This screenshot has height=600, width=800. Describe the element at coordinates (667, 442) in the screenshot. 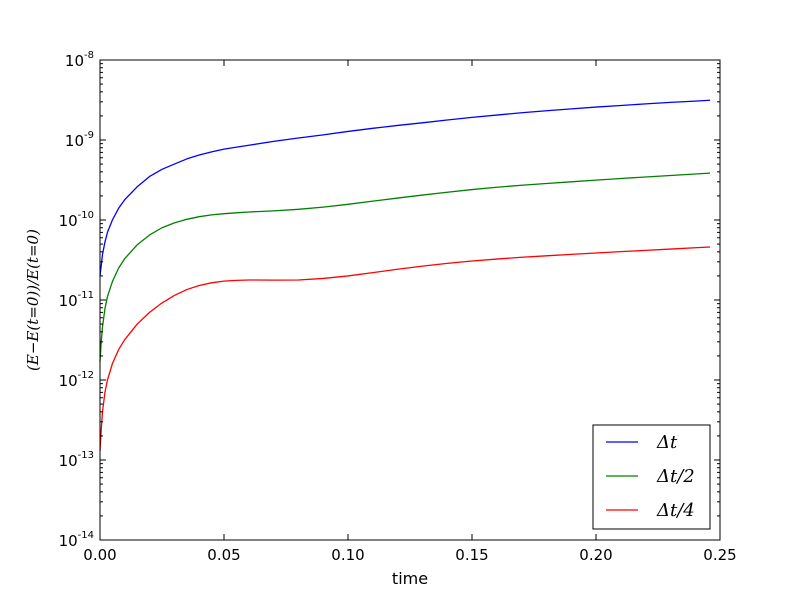

I see `legend-label-1: Δt` at that location.